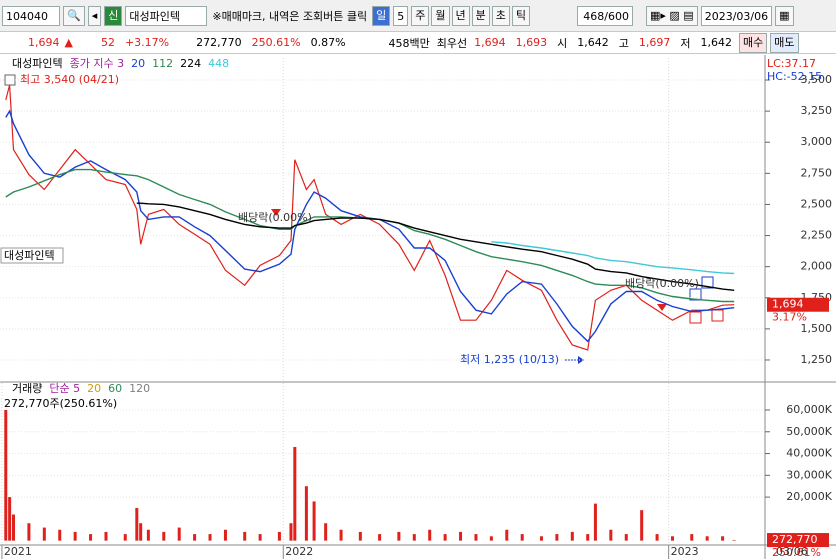  I want to click on high: 1,697, so click(654, 42).